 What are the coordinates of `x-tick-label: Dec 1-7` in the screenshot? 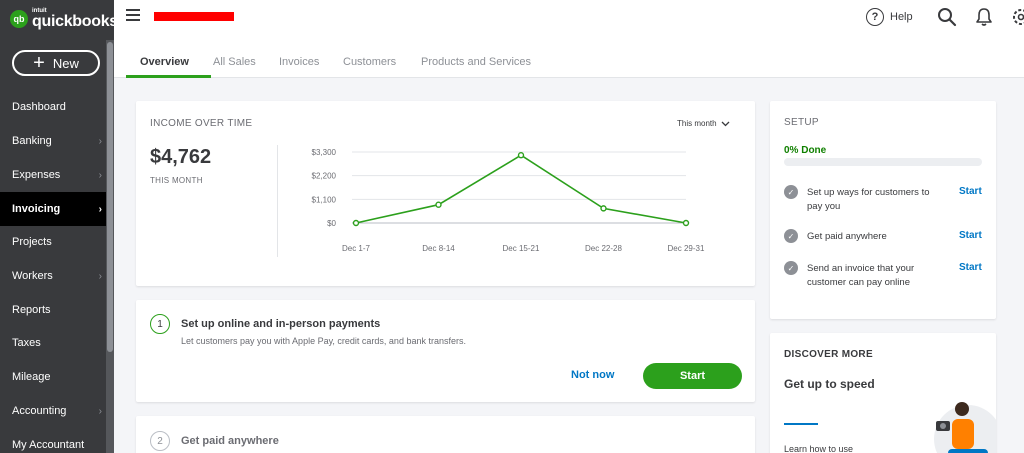 It's located at (356, 248).